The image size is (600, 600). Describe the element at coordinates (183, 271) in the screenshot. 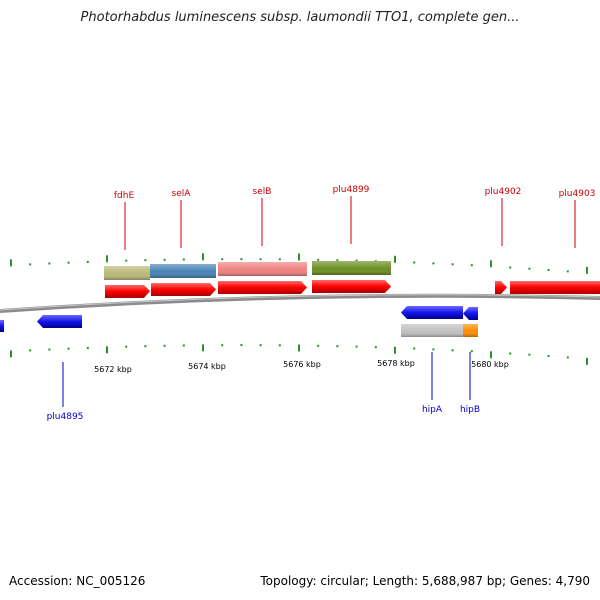

I see `gene-bar-selA` at that location.